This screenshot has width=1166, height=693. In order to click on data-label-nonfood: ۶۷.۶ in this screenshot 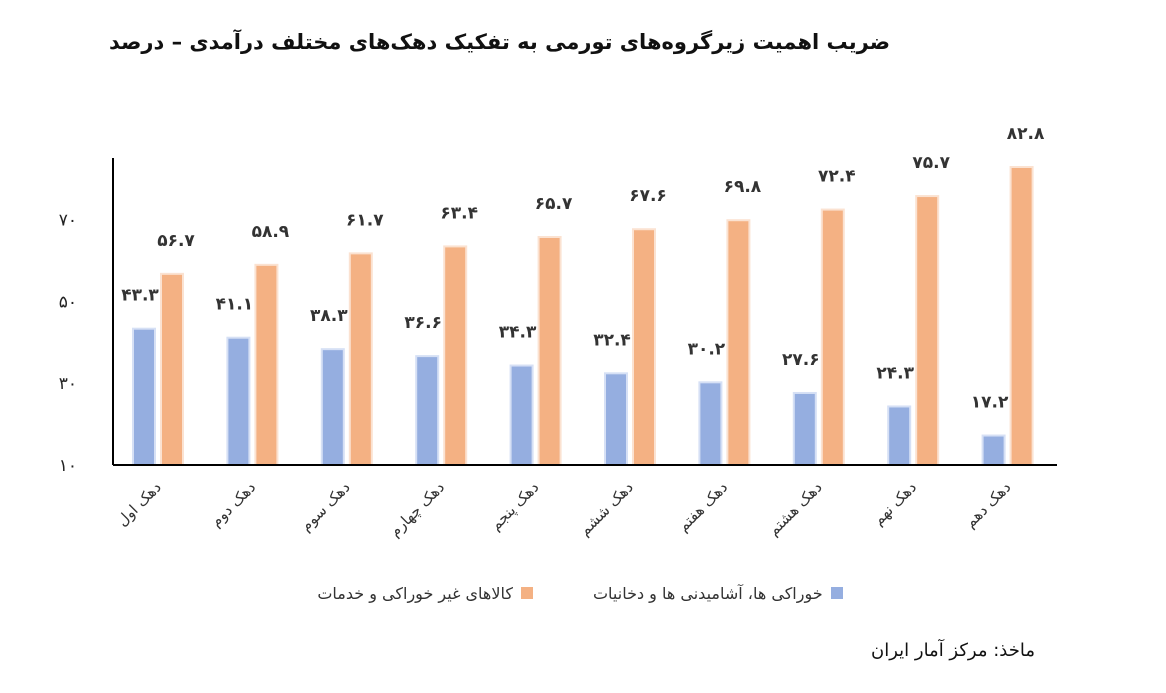, I will do `click(648, 196)`.